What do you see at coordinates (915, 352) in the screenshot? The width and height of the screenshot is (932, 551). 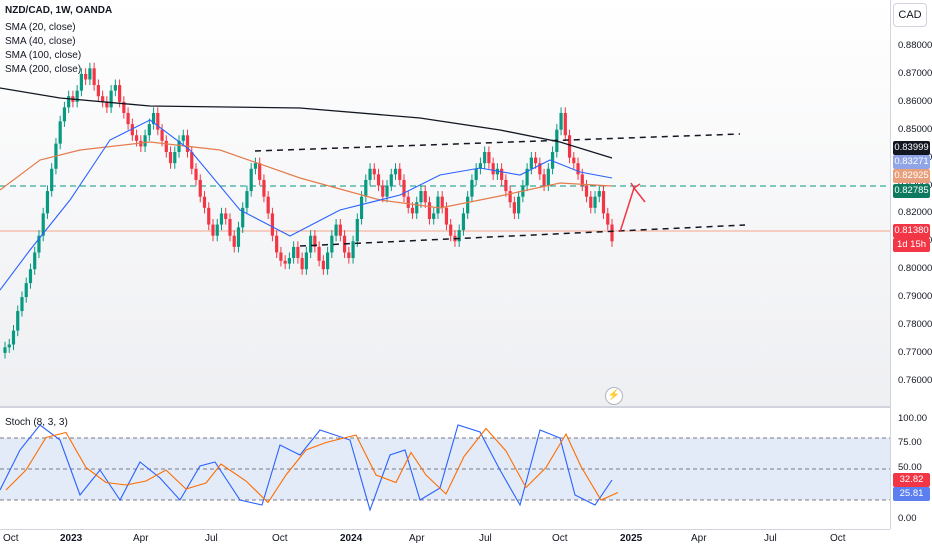 I see `price-tick: 0.77000` at bounding box center [915, 352].